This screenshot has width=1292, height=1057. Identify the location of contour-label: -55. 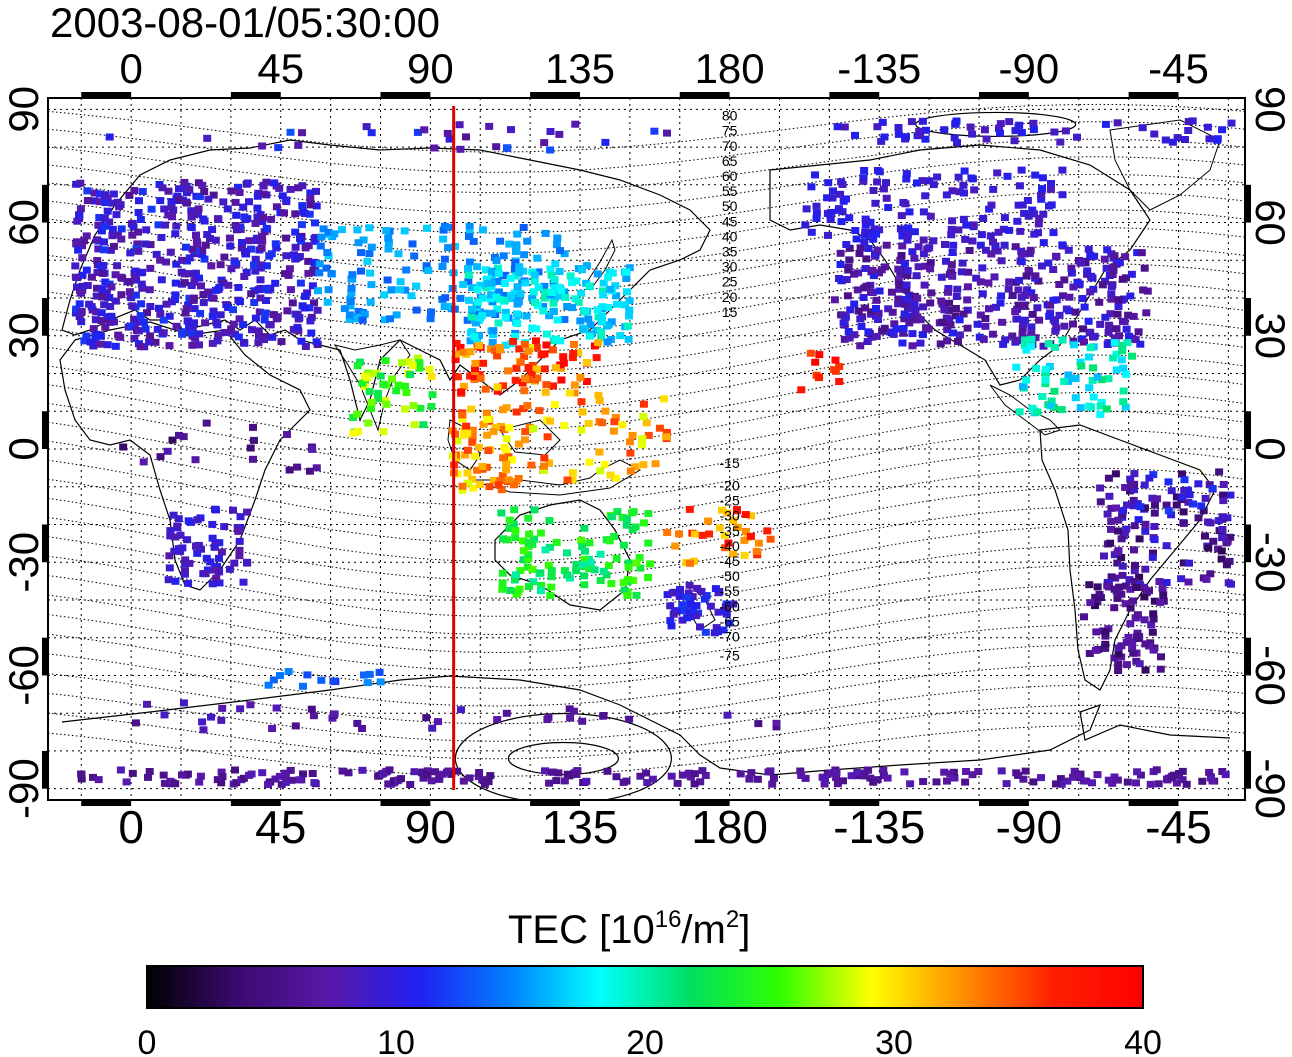
(730, 591).